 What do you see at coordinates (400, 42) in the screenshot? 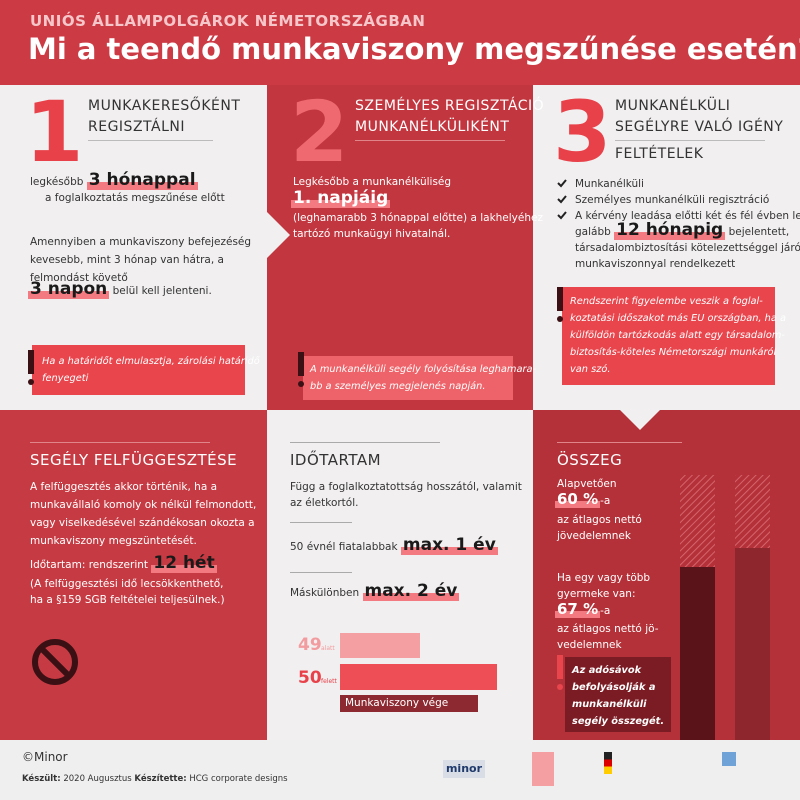
I see `header-bg` at bounding box center [400, 42].